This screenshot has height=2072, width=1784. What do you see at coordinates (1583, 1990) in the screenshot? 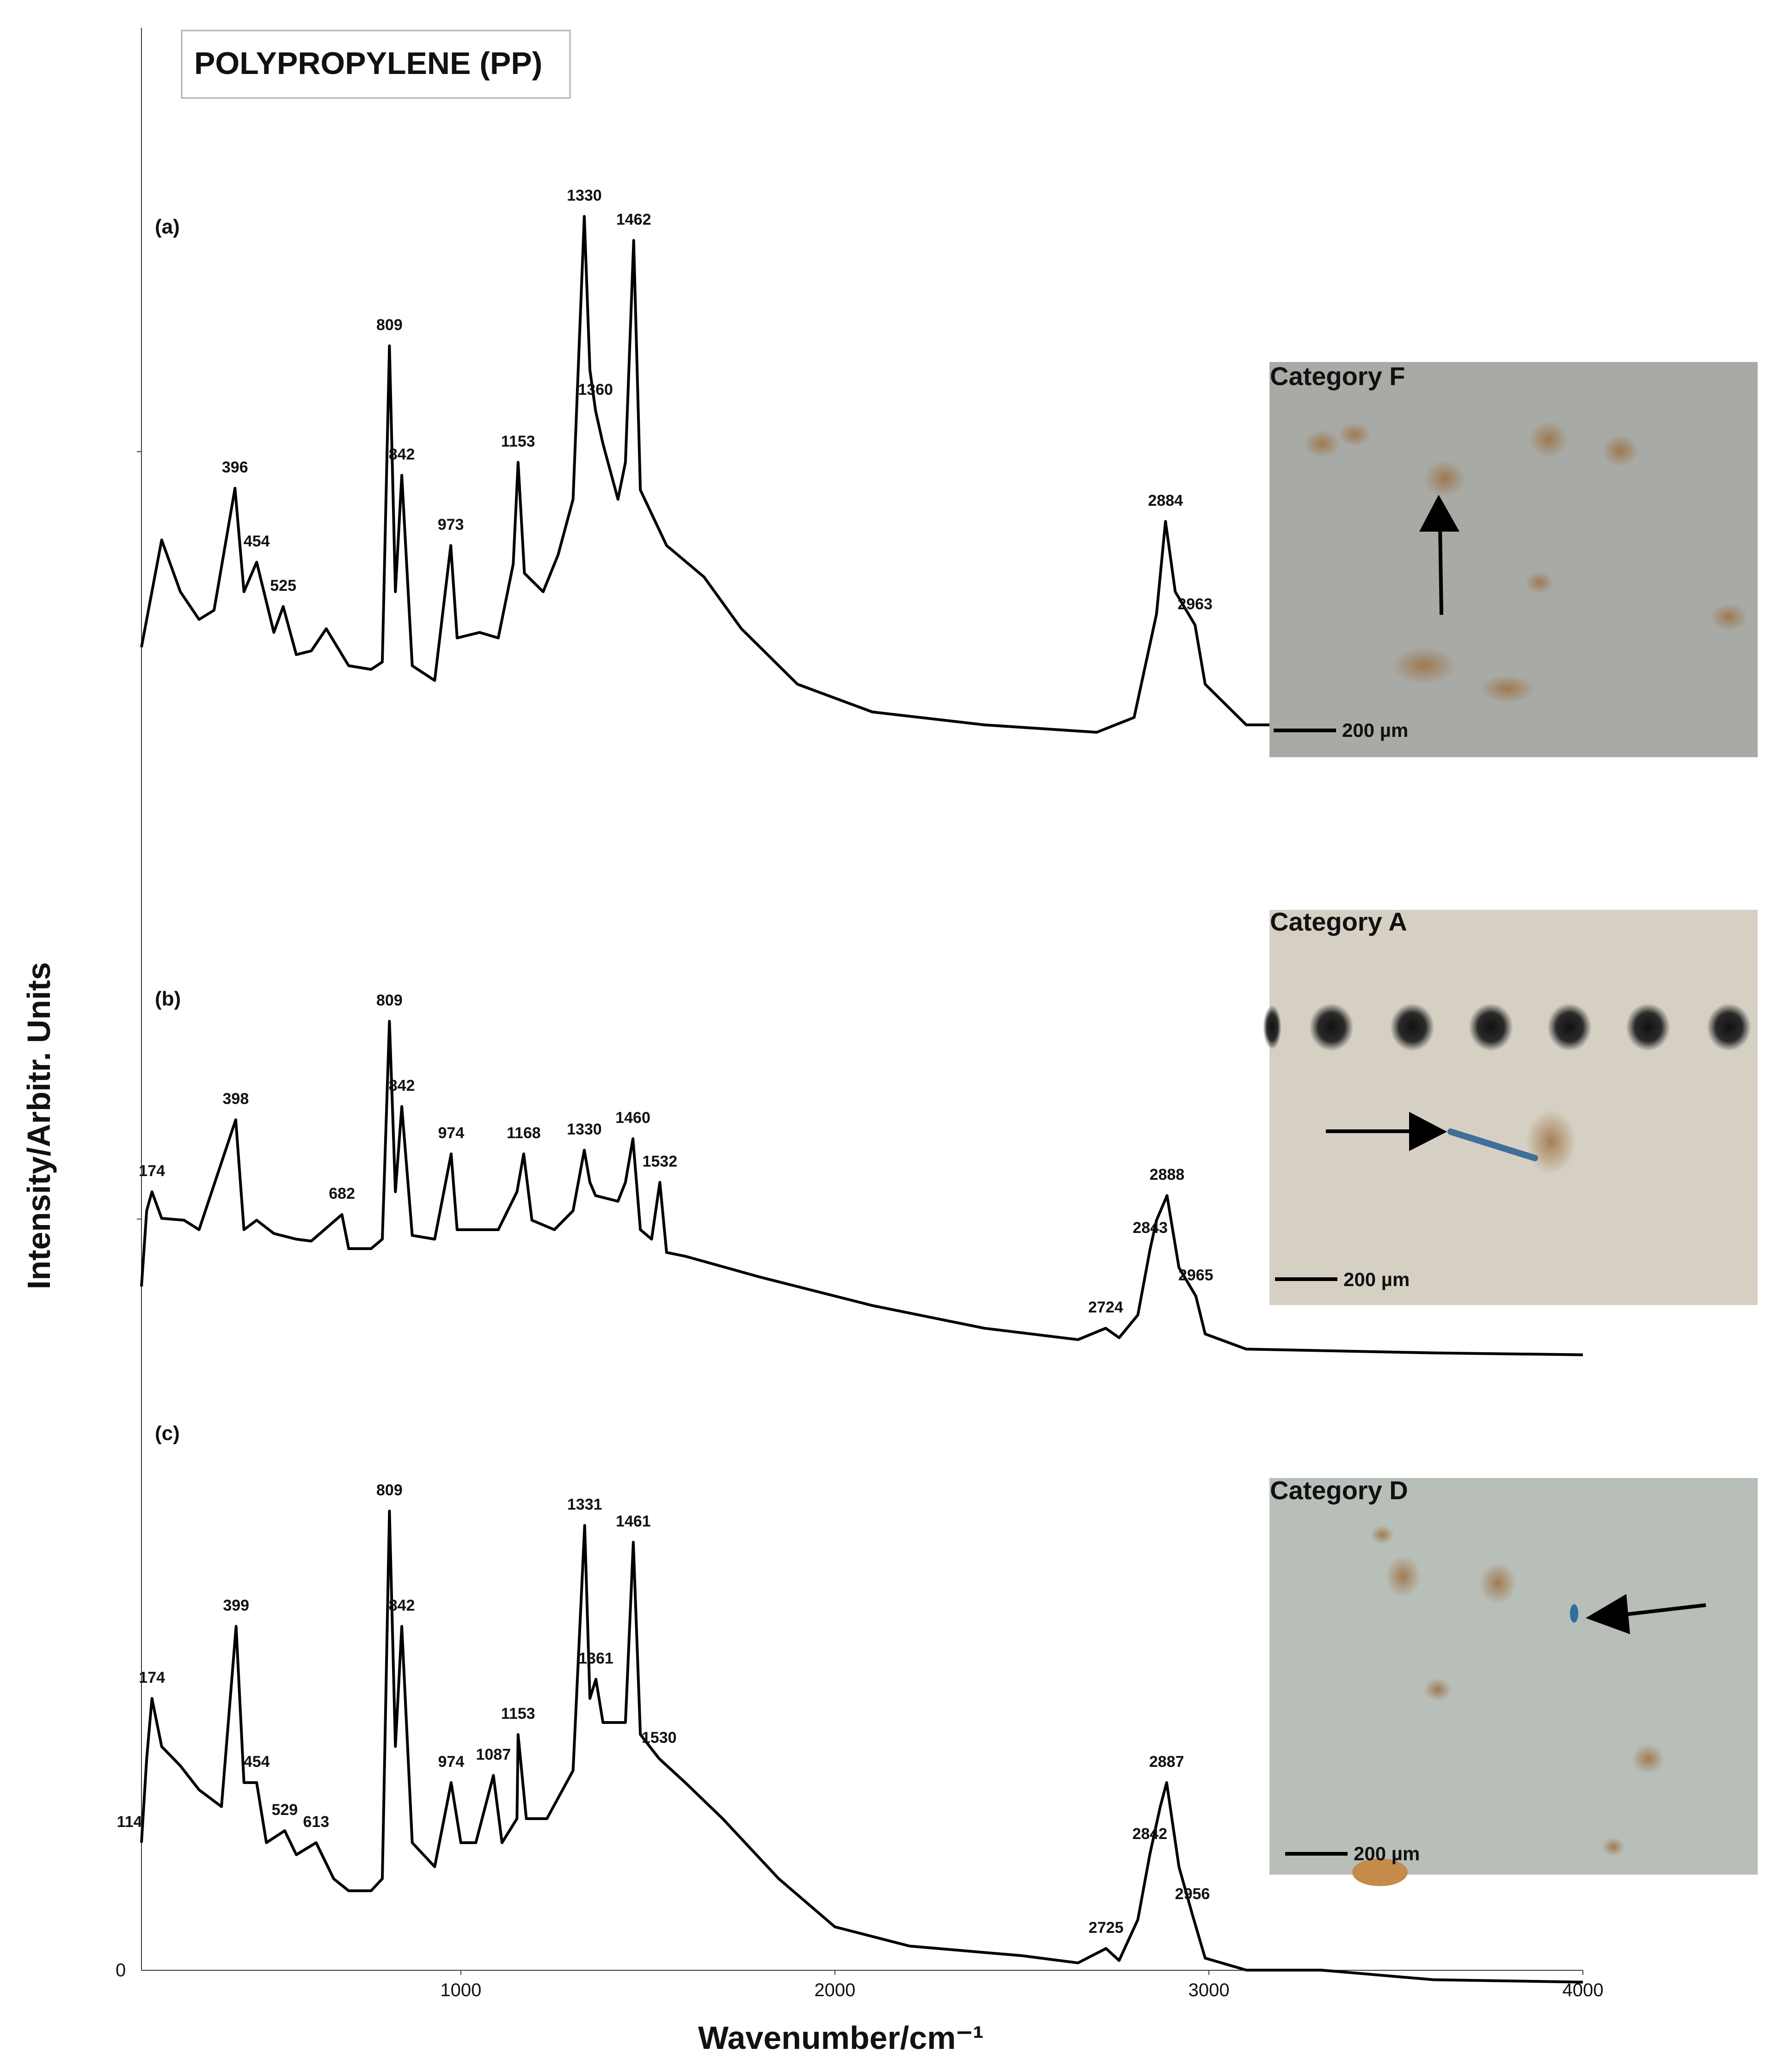
I see `x-tick-label: 4000` at bounding box center [1583, 1990].